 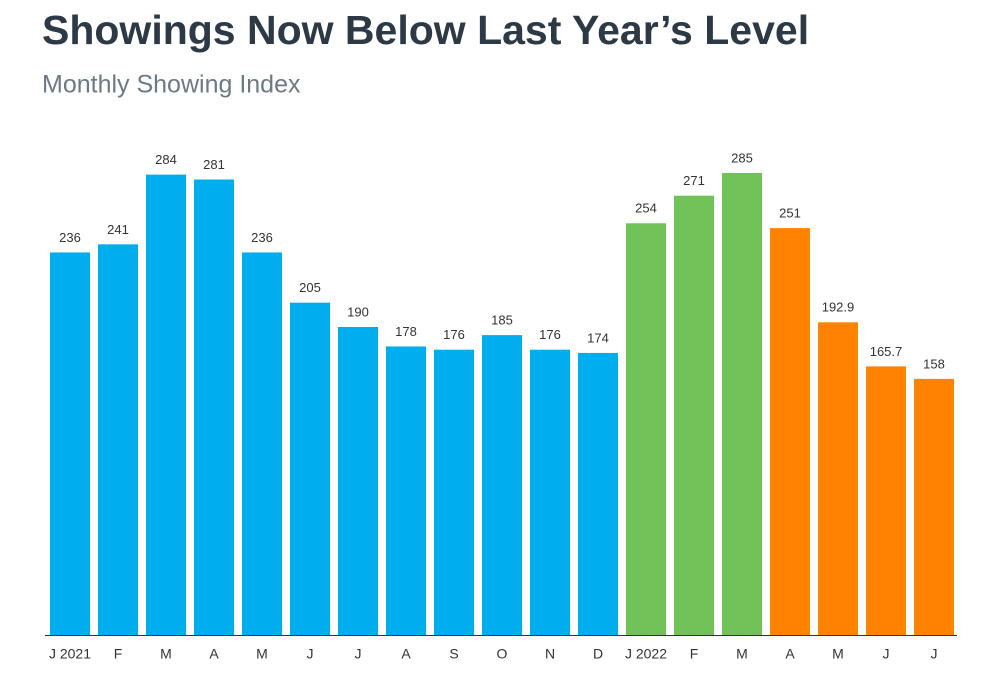 What do you see at coordinates (934, 363) in the screenshot?
I see `data-label: 158` at bounding box center [934, 363].